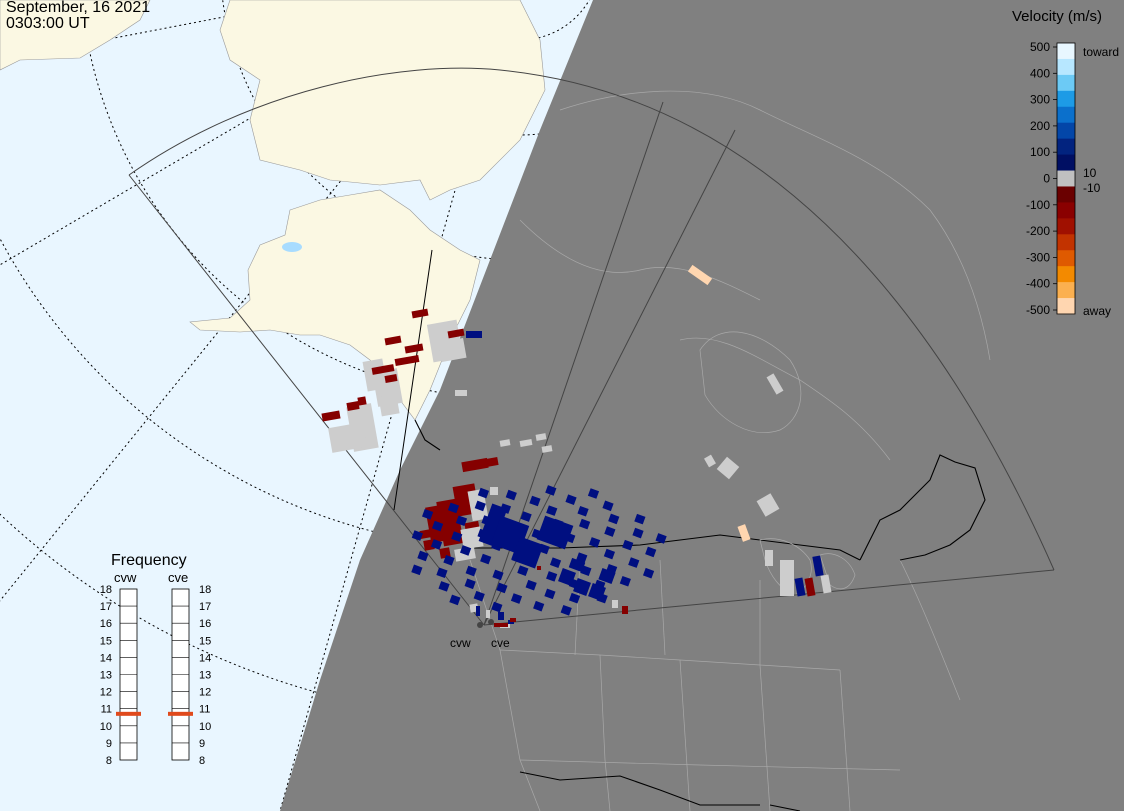  Describe the element at coordinates (500, 643) in the screenshot. I see `radar-label-cve: cve` at that location.